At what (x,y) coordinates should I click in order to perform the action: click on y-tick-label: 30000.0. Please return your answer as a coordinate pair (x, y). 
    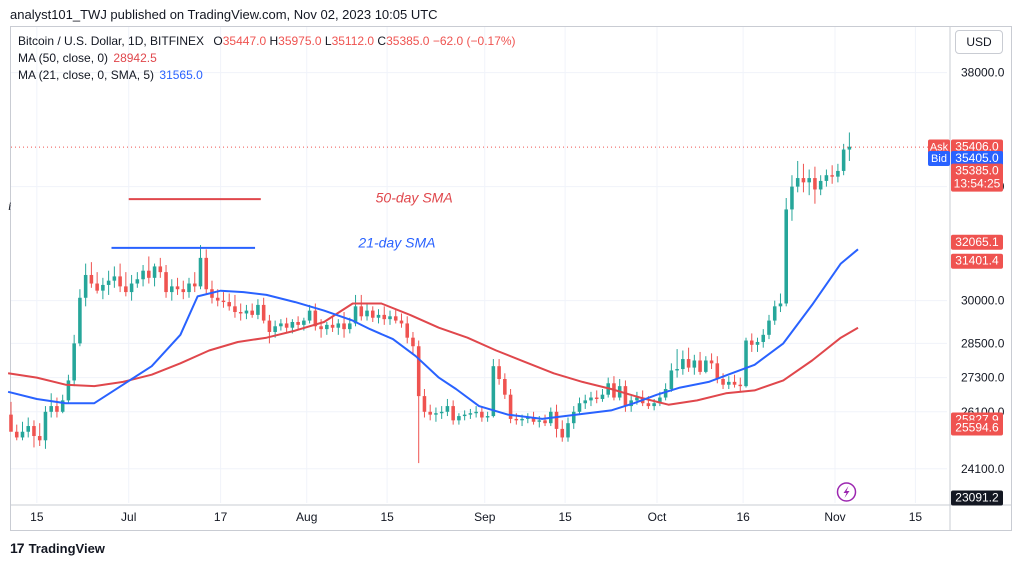
    Looking at the image, I should click on (983, 301).